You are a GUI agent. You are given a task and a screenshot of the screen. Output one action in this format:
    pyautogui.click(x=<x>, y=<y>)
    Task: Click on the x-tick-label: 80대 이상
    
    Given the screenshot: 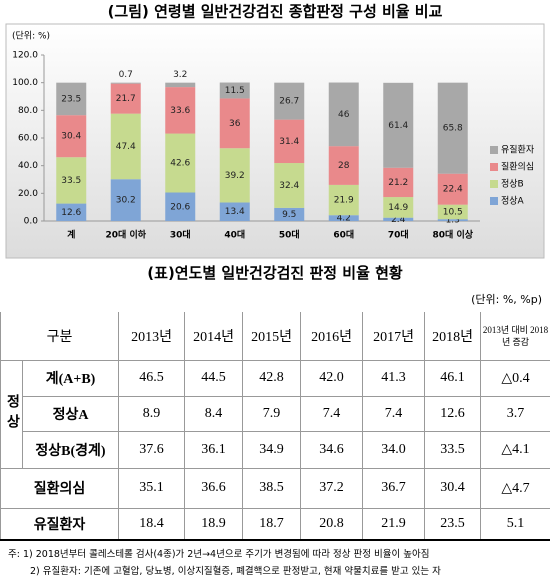 What is the action you would take?
    pyautogui.click(x=453, y=235)
    